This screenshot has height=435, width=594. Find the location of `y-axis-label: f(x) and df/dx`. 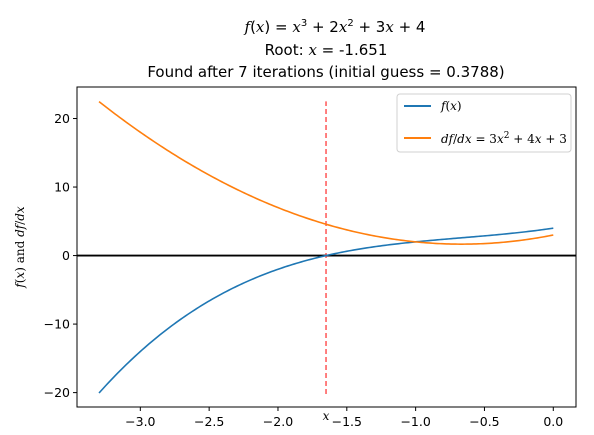

y-axis-label: f(x) and df/dx is located at coordinates (20, 247).